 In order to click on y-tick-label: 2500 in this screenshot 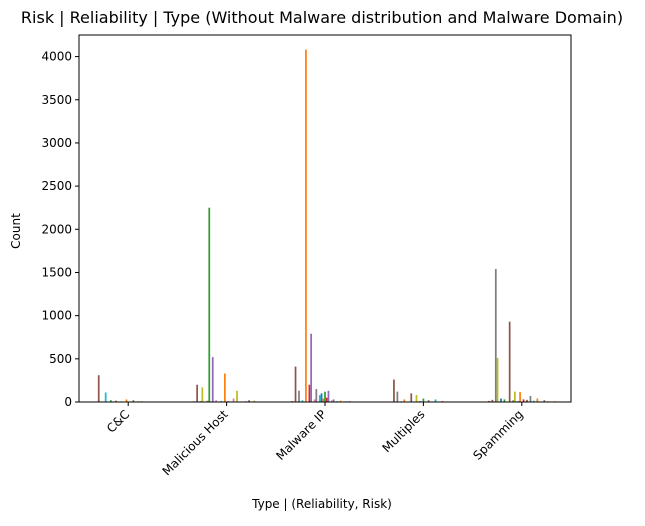, I will do `click(56, 186)`.